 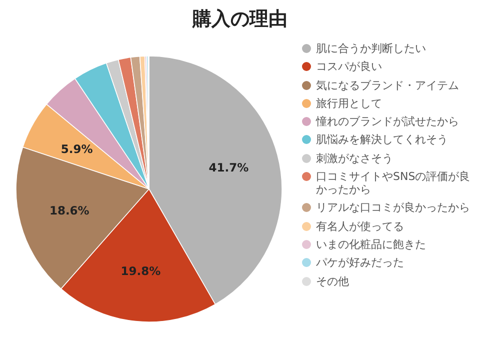 I want to click on legend-label: コスパが良い, so click(x=349, y=67).